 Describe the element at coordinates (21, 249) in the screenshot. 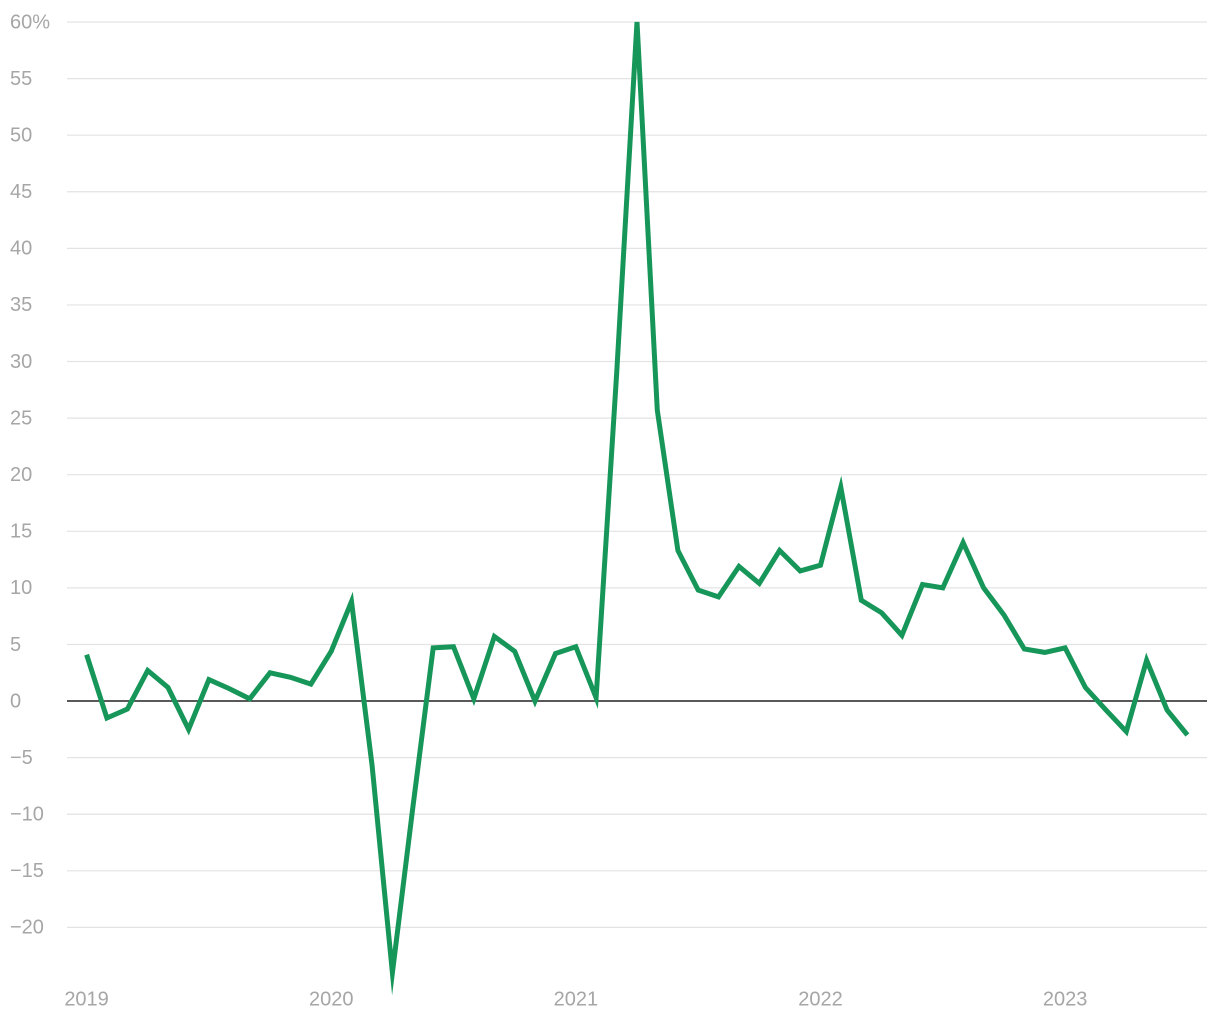

I see `y-tick-label: 40` at that location.